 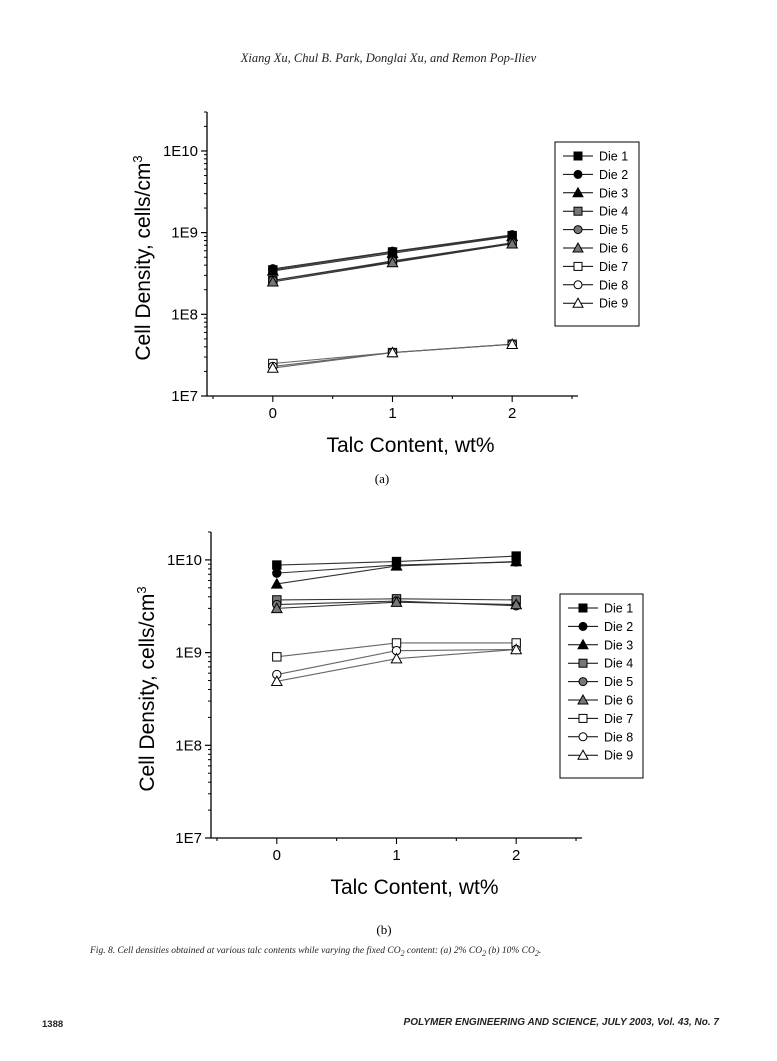 I want to click on chart-a-legend-label-9: Die 9, so click(x=613, y=304).